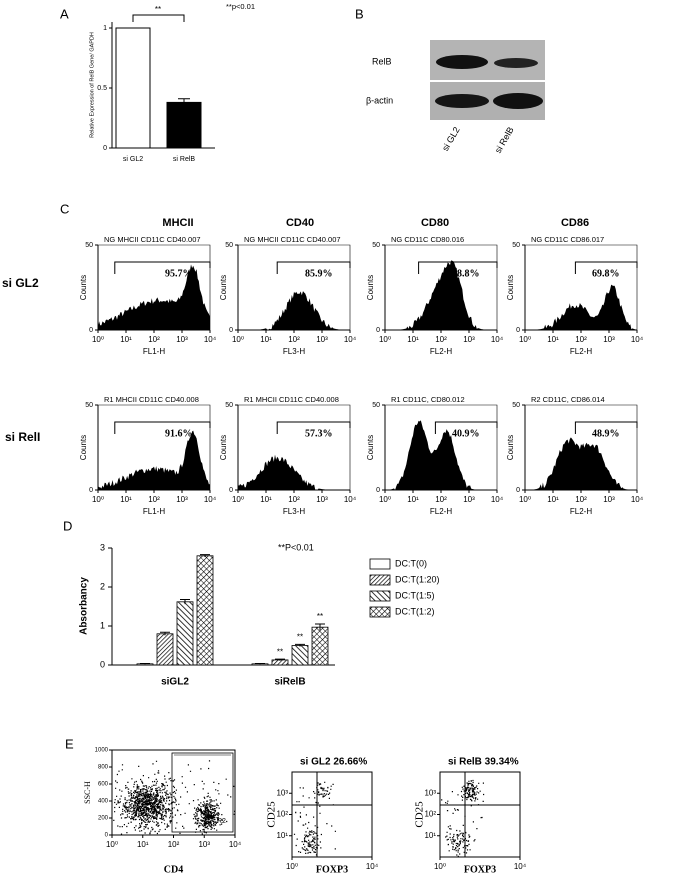 Image resolution: width=700 pixels, height=878 pixels. Describe the element at coordinates (487, 80) in the screenshot. I see `blot` at that location.